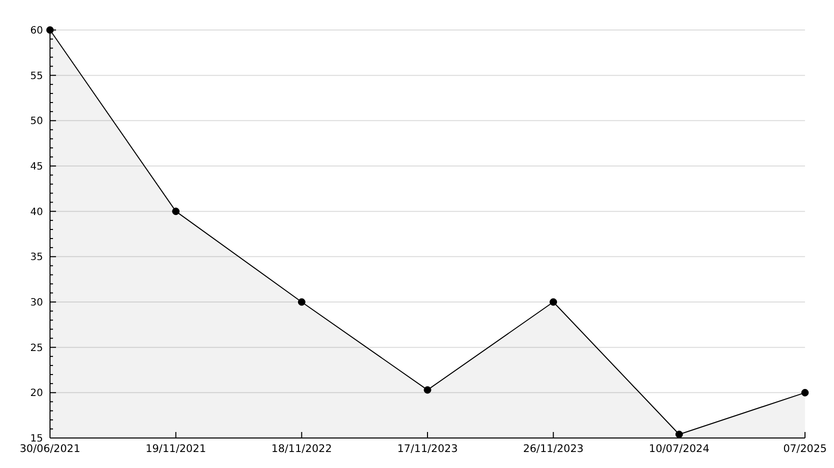 The image size is (834, 468). I want to click on x-tick-label: 10/07/2024, so click(679, 449).